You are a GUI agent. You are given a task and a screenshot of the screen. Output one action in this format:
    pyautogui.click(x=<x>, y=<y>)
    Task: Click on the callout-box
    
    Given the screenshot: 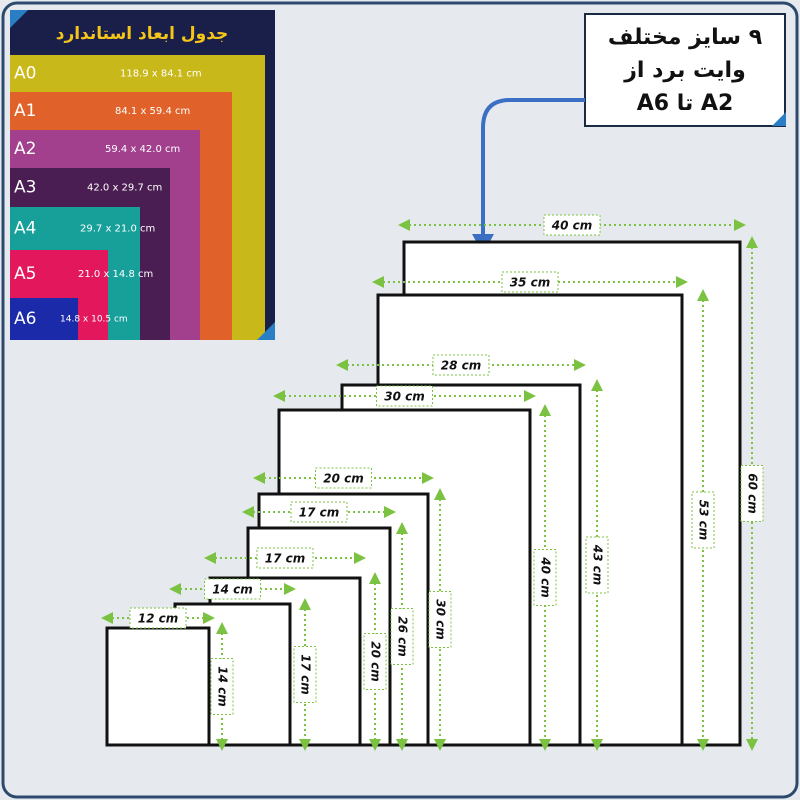 What is the action you would take?
    pyautogui.click(x=685, y=70)
    